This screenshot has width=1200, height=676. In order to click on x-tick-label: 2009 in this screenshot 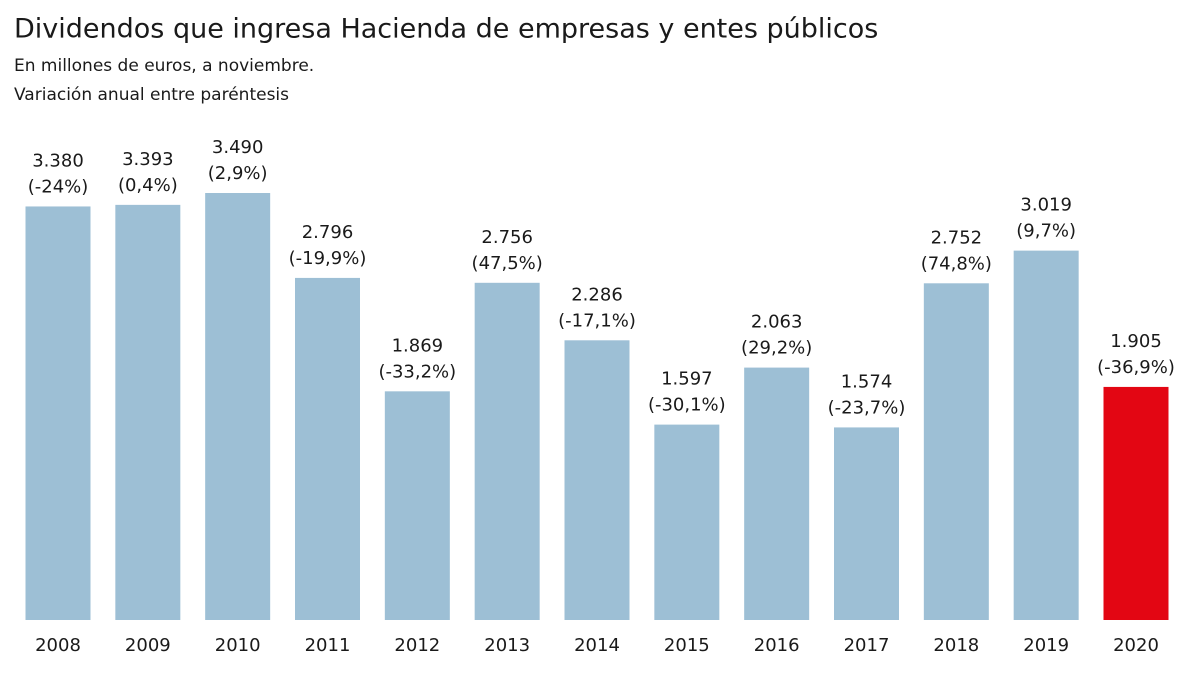, I will do `click(148, 645)`.